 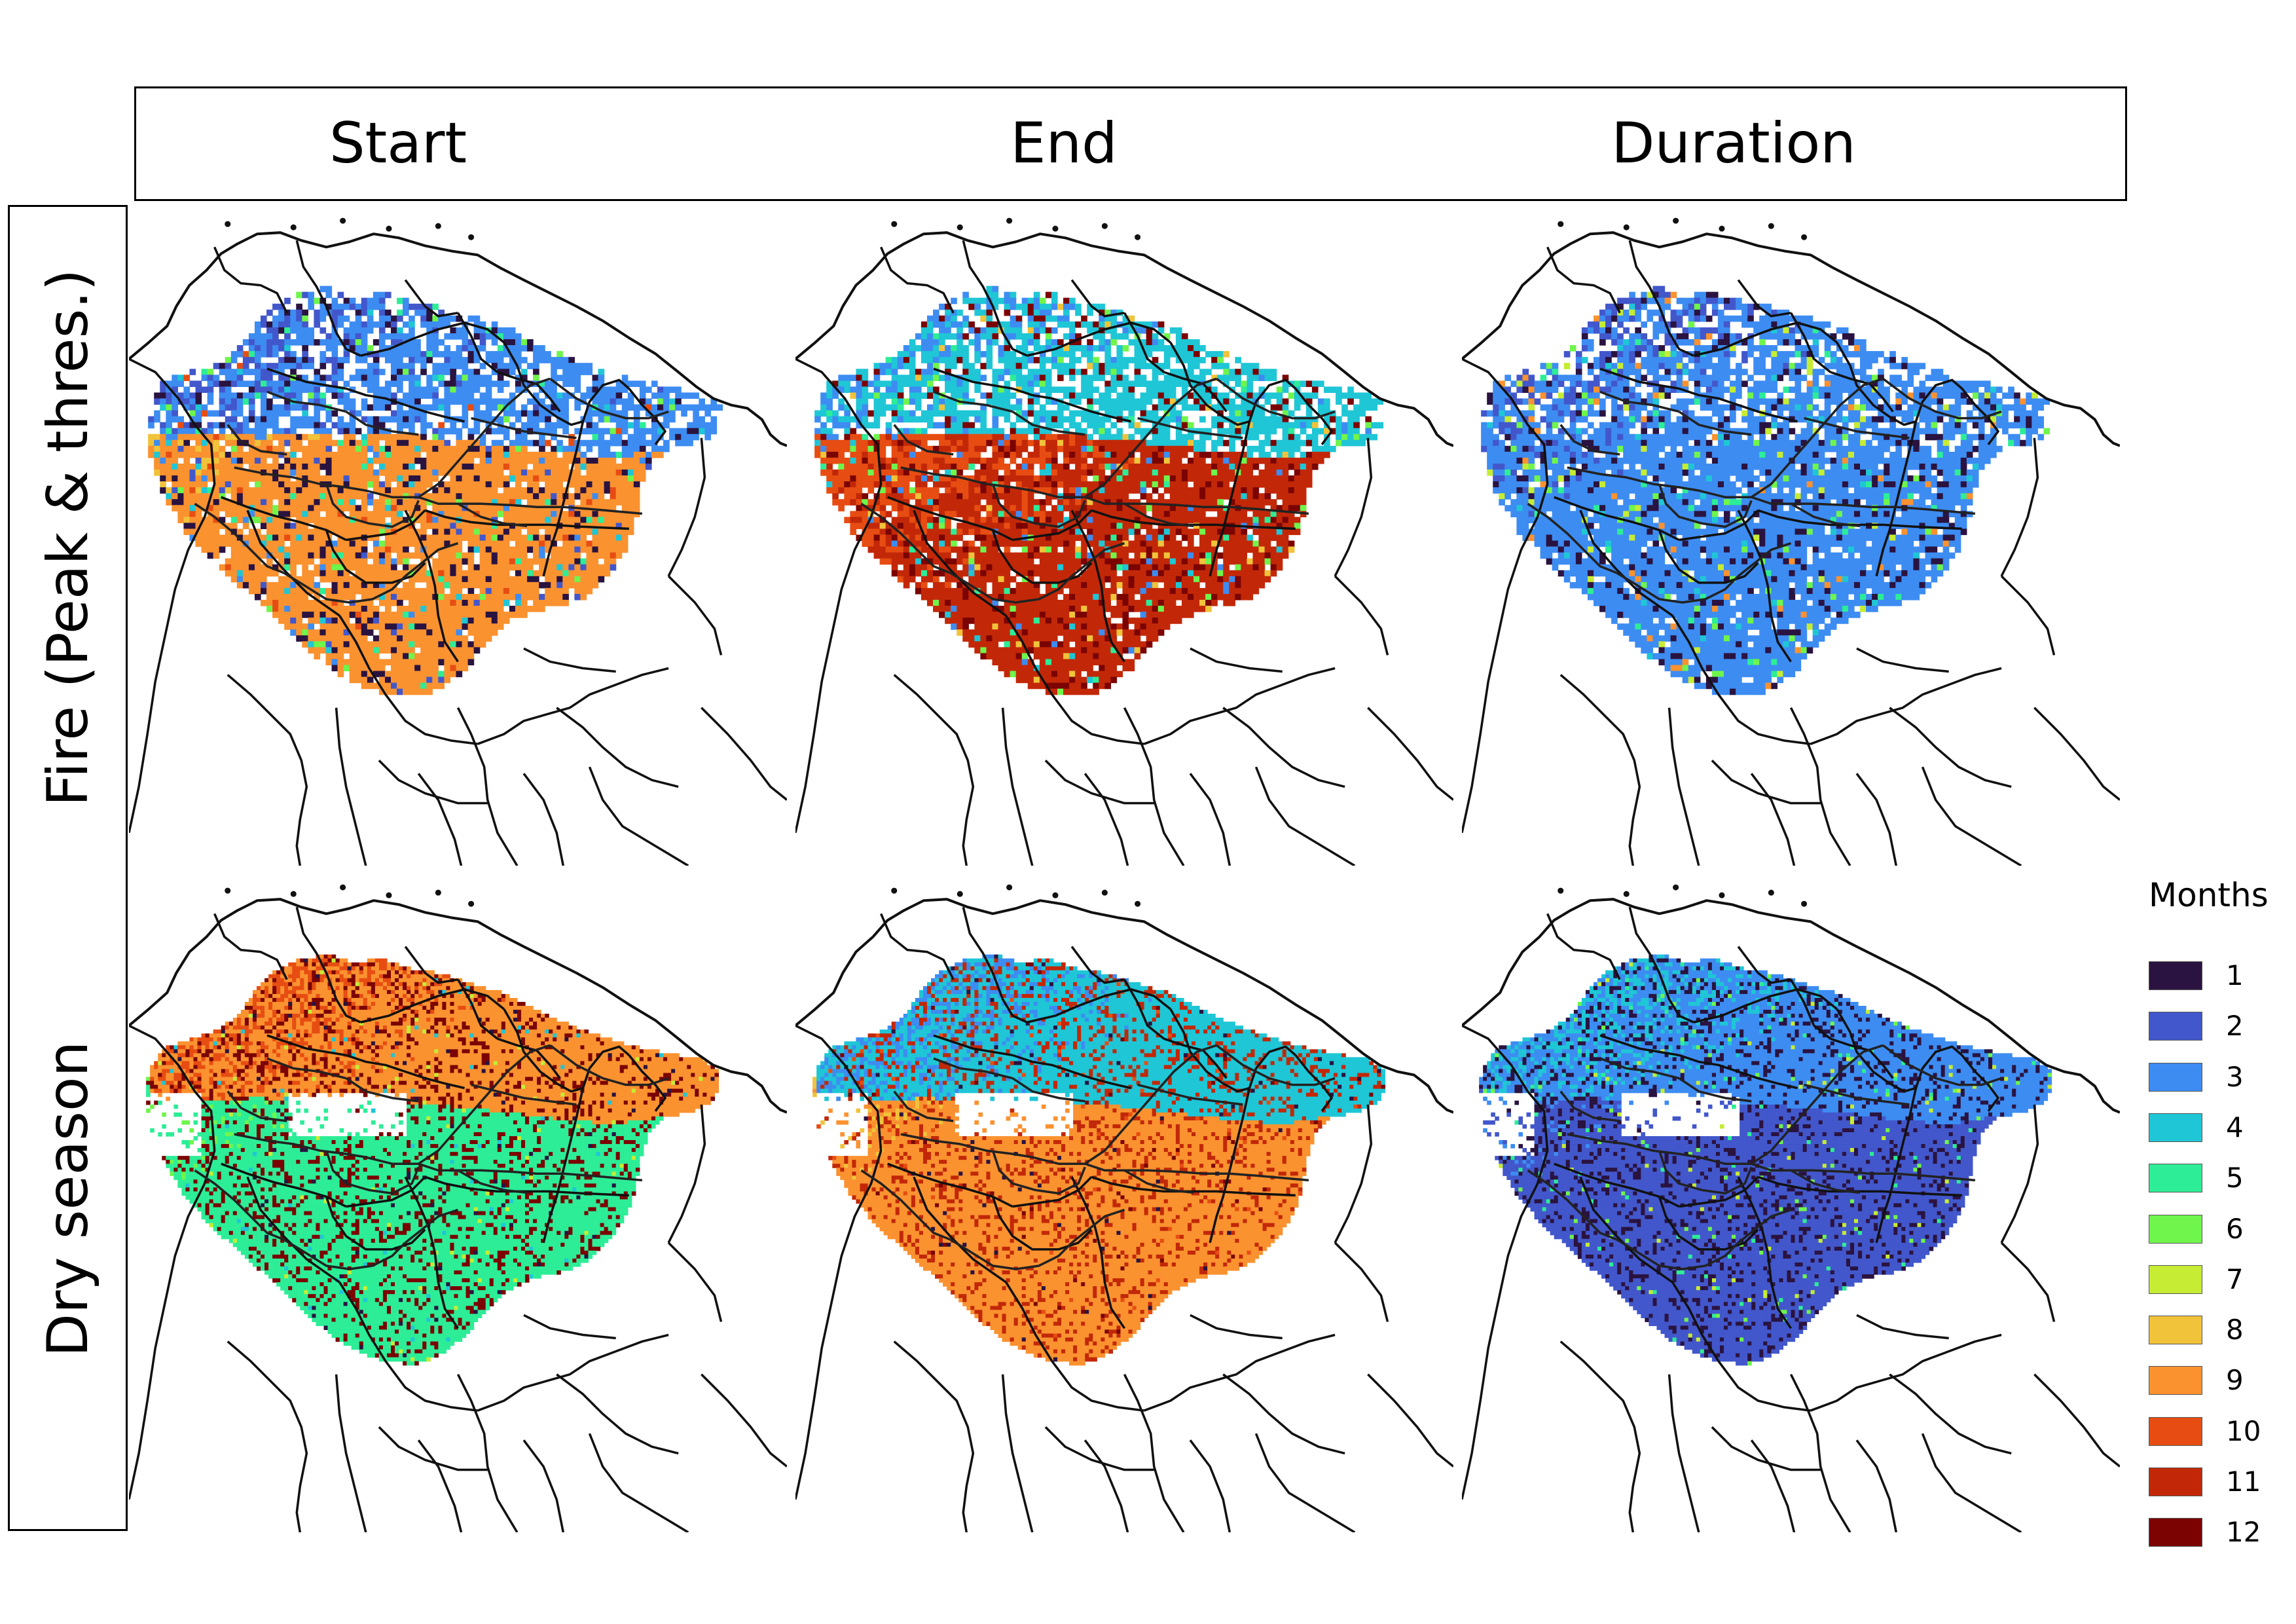 What do you see at coordinates (1063, 143) in the screenshot?
I see `column-title-end: End` at bounding box center [1063, 143].